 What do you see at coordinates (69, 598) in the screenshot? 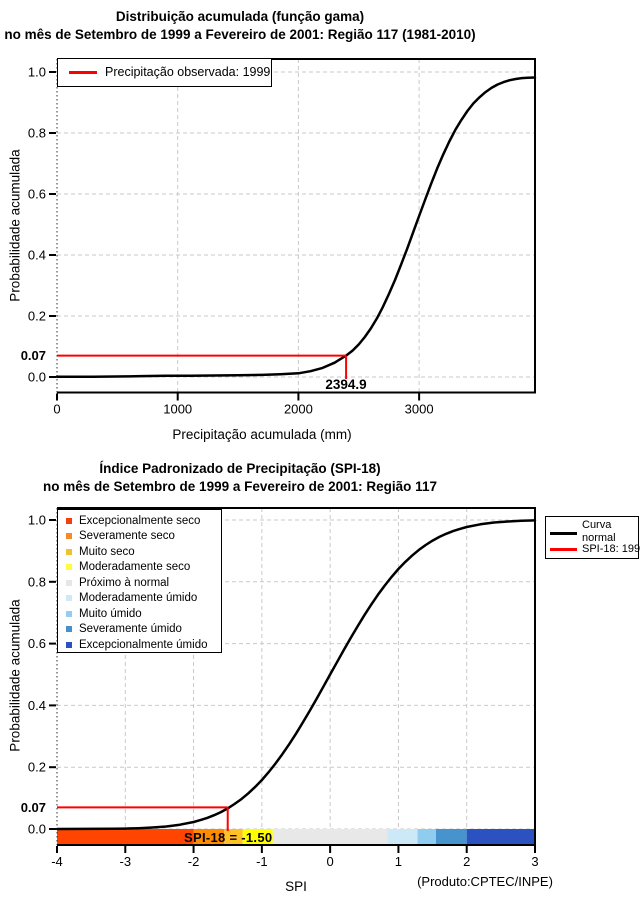
I see `moderadamente-umido-swatch` at bounding box center [69, 598].